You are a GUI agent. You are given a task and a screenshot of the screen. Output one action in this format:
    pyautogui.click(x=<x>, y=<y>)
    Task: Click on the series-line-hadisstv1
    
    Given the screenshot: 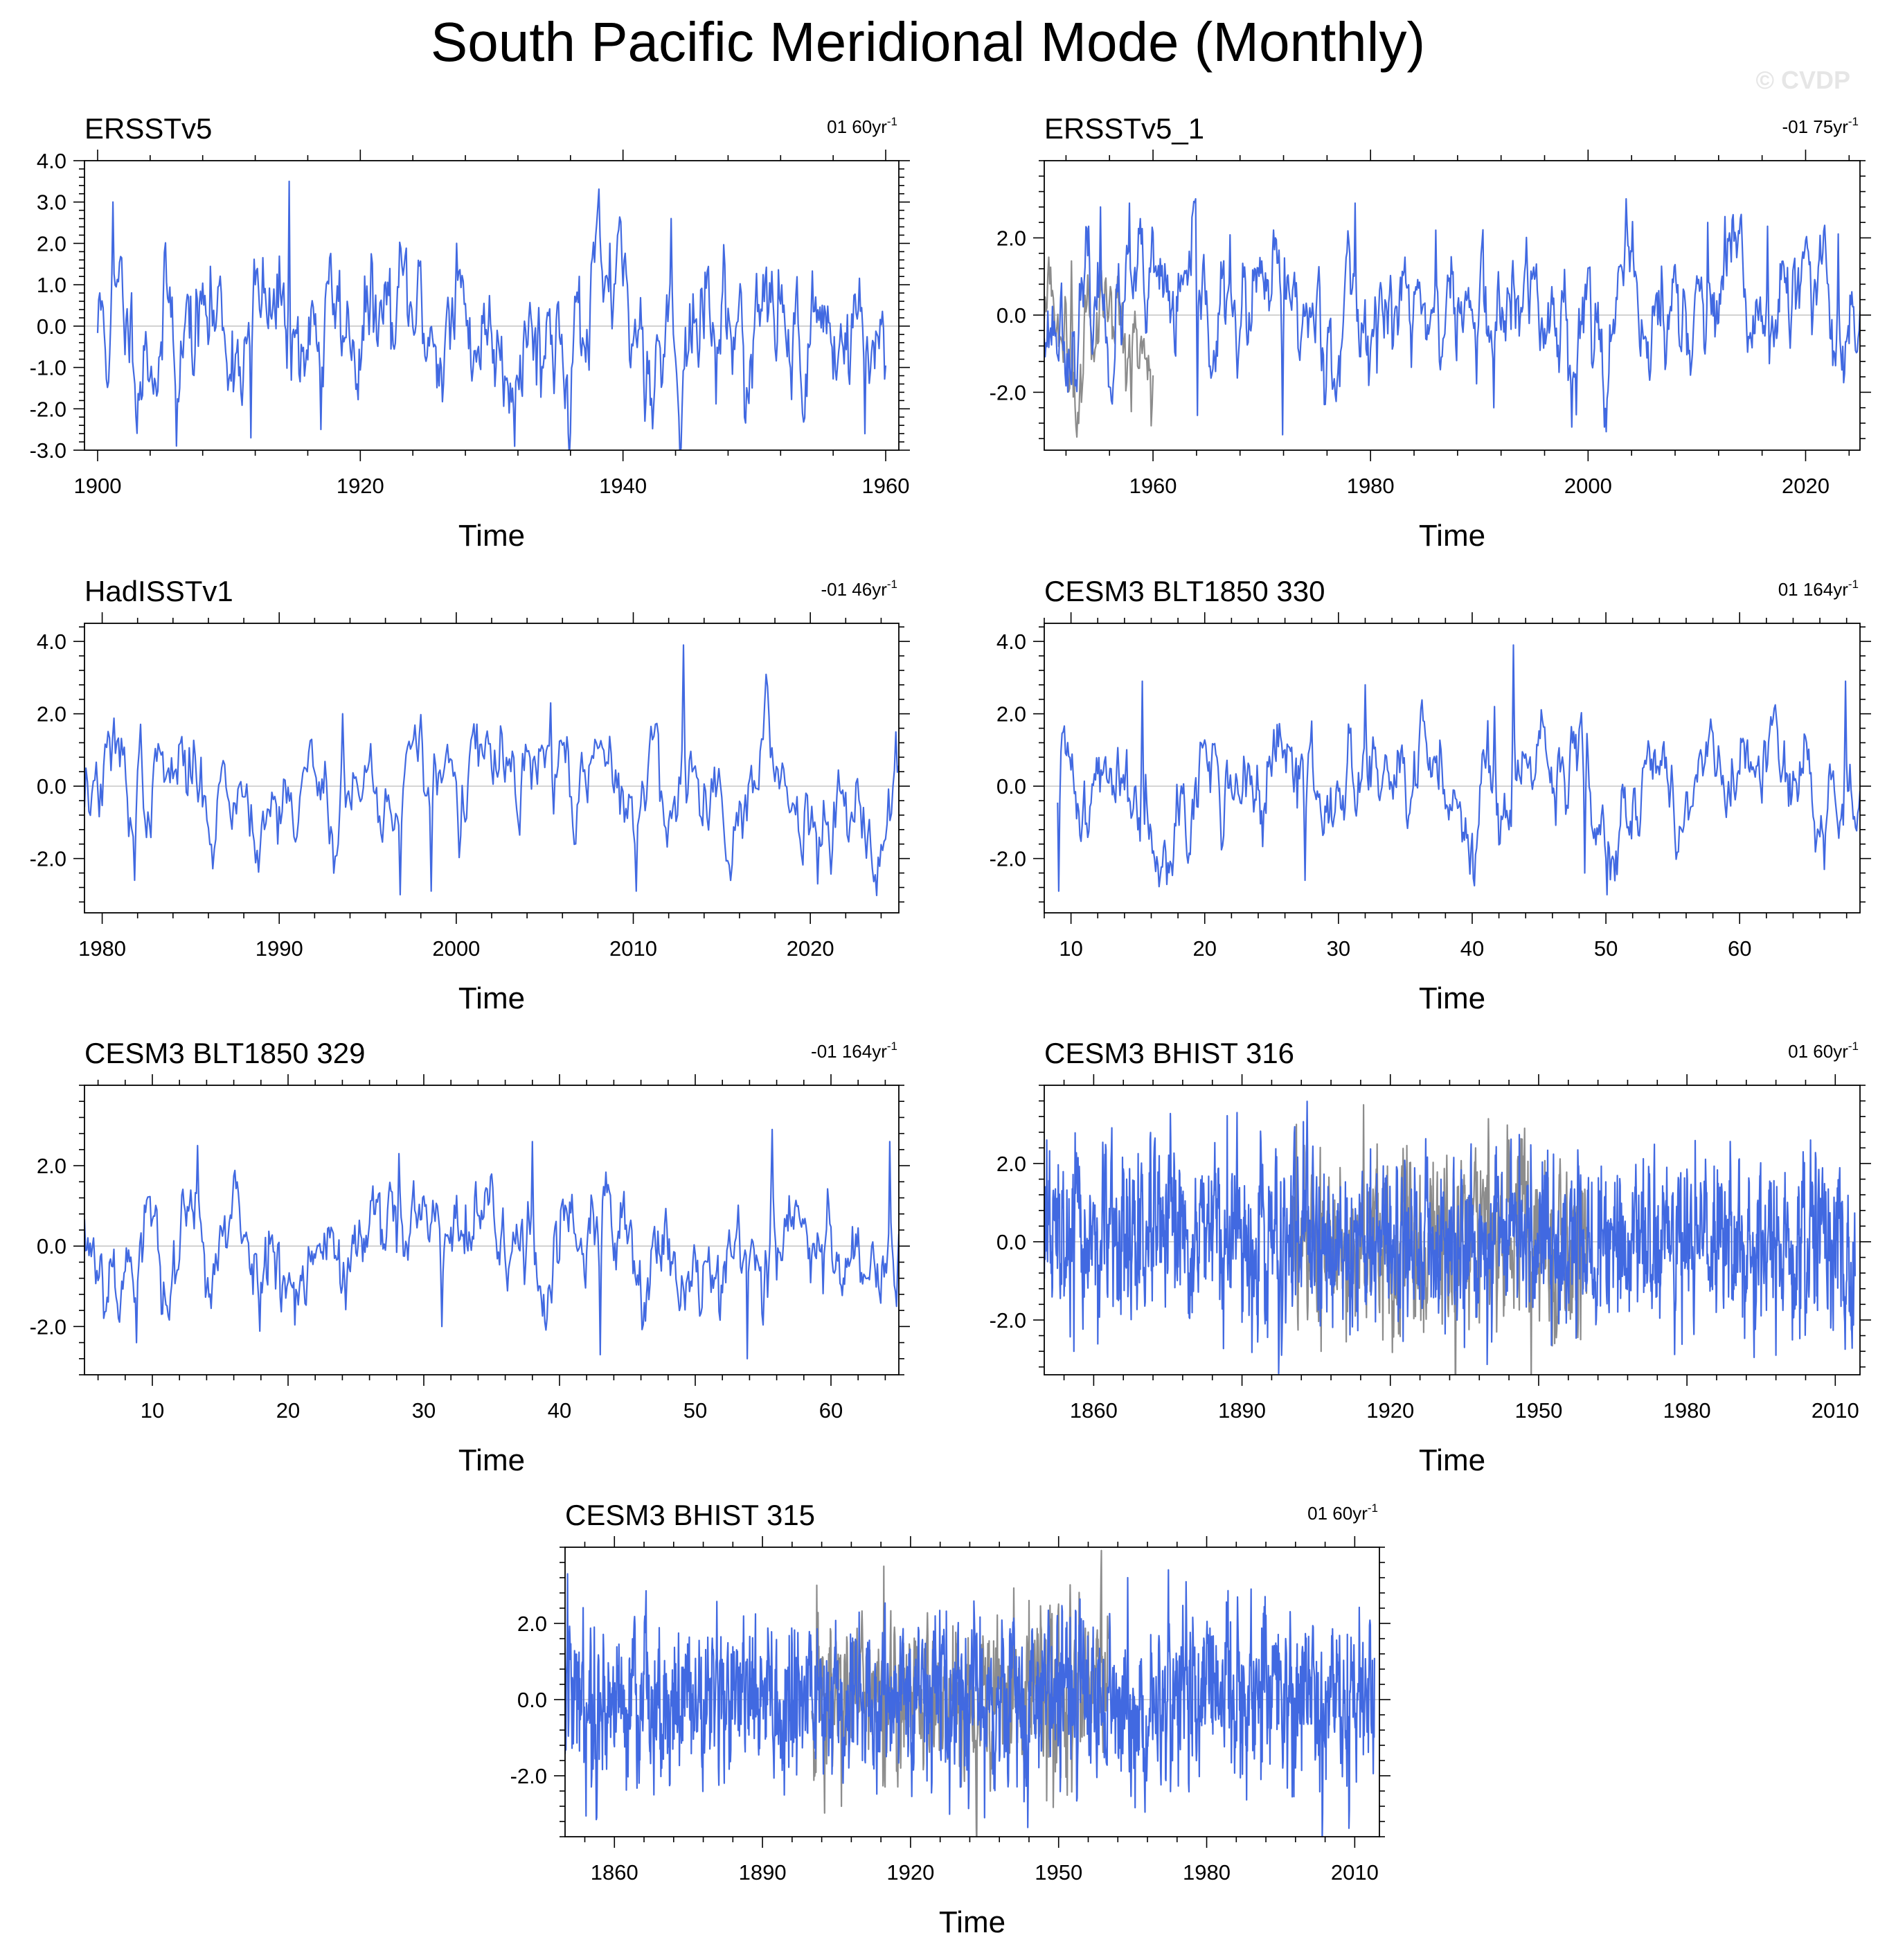 What is the action you would take?
    pyautogui.click(x=492, y=770)
    